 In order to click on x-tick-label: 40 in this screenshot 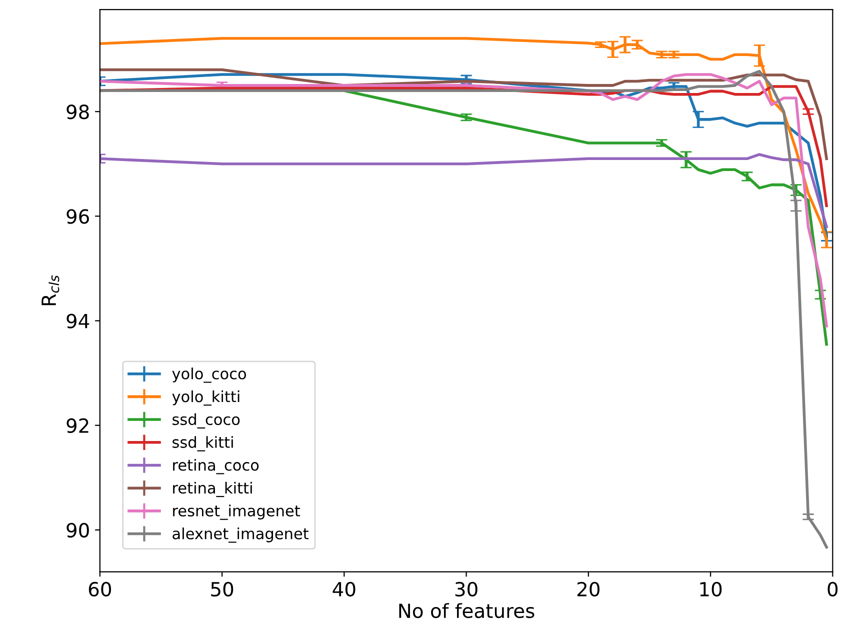, I will do `click(344, 589)`.